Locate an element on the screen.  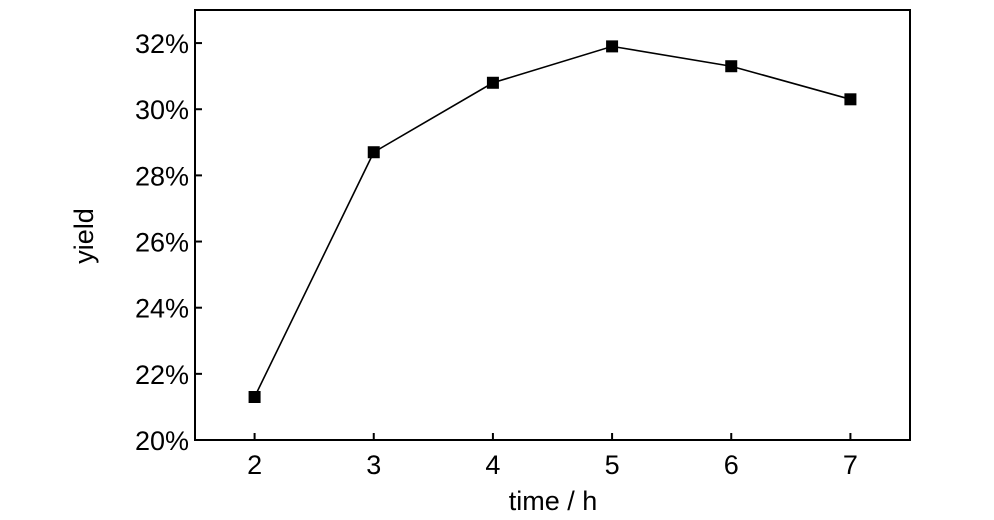
x-axis: 2 3 4 5 6 7 is located at coordinates (552, 456).